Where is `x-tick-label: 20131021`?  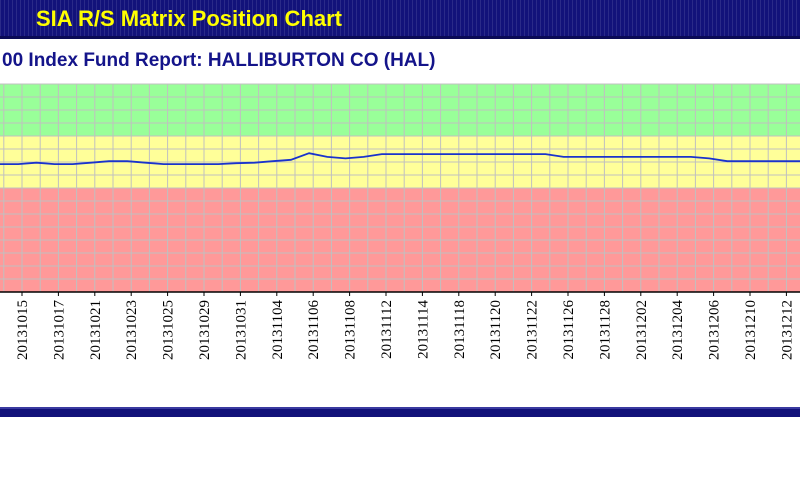
x-tick-label: 20131021 is located at coordinates (96, 330).